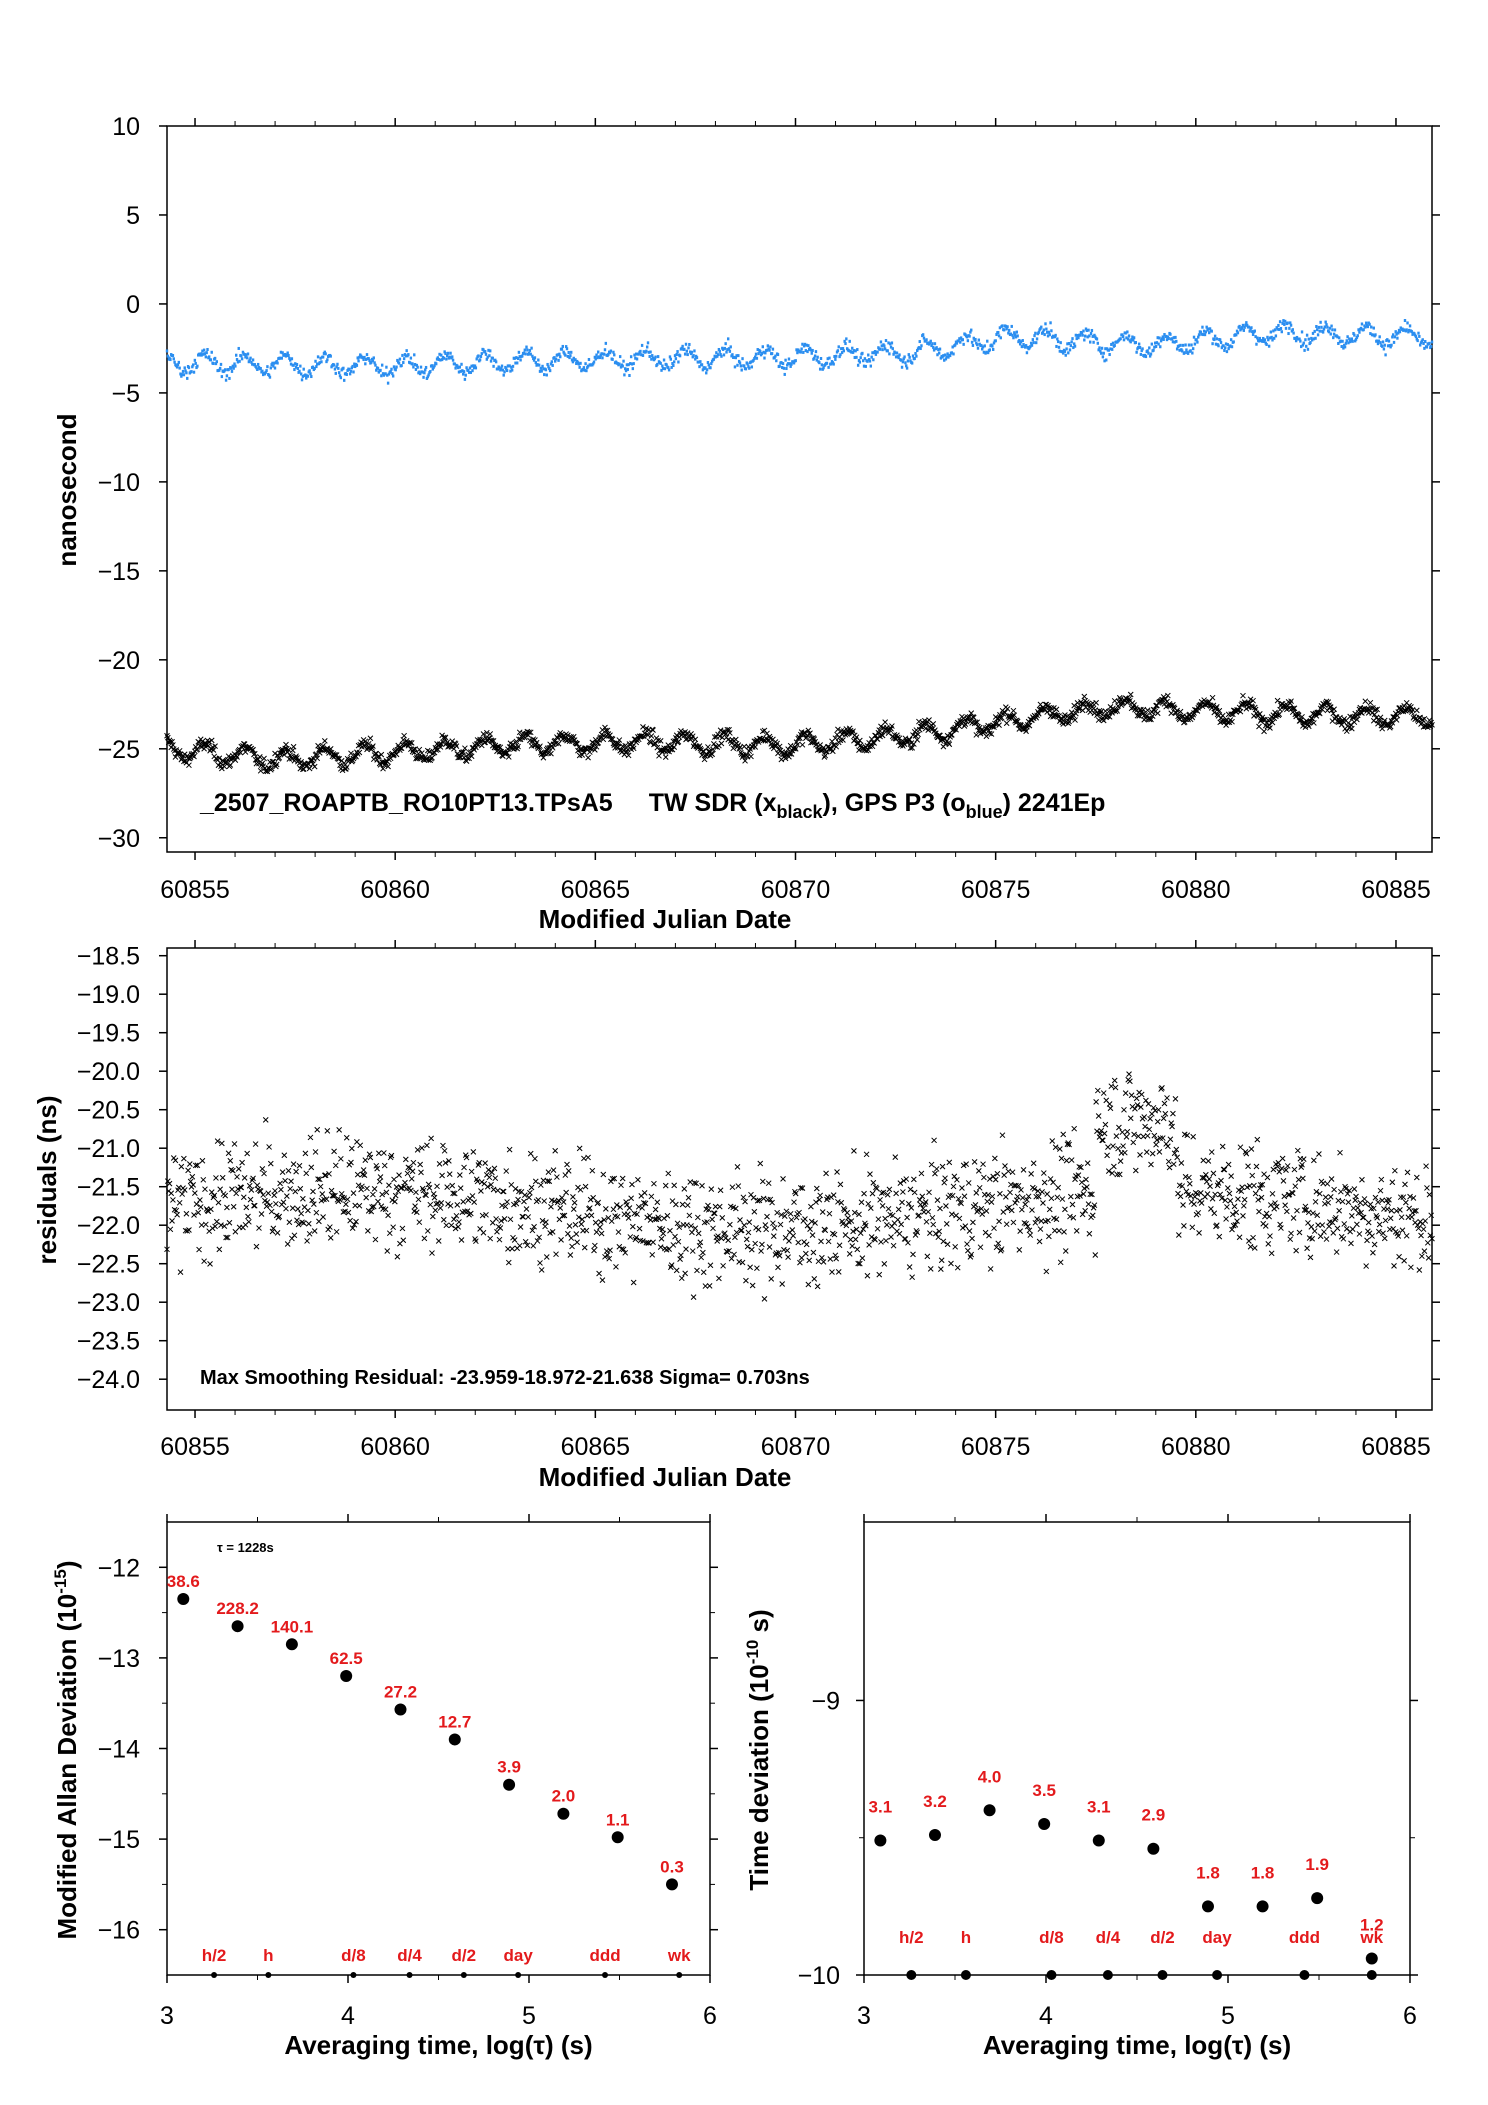 The width and height of the screenshot is (1488, 2105). I want to click on y-tick-label: −21.5, so click(108, 1188).